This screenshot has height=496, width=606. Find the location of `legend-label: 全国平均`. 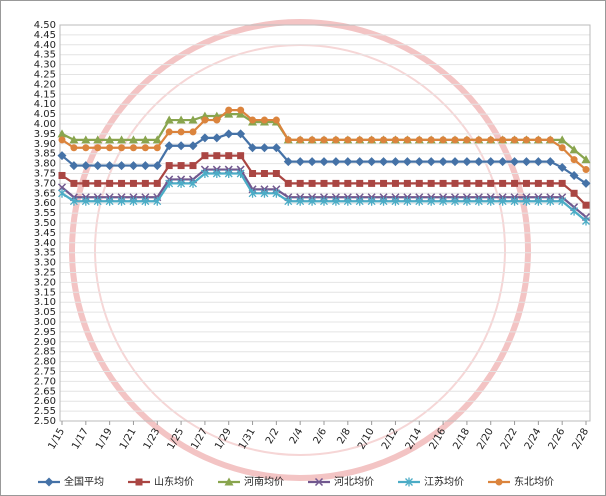

legend-label: 全国平均 is located at coordinates (84, 481).